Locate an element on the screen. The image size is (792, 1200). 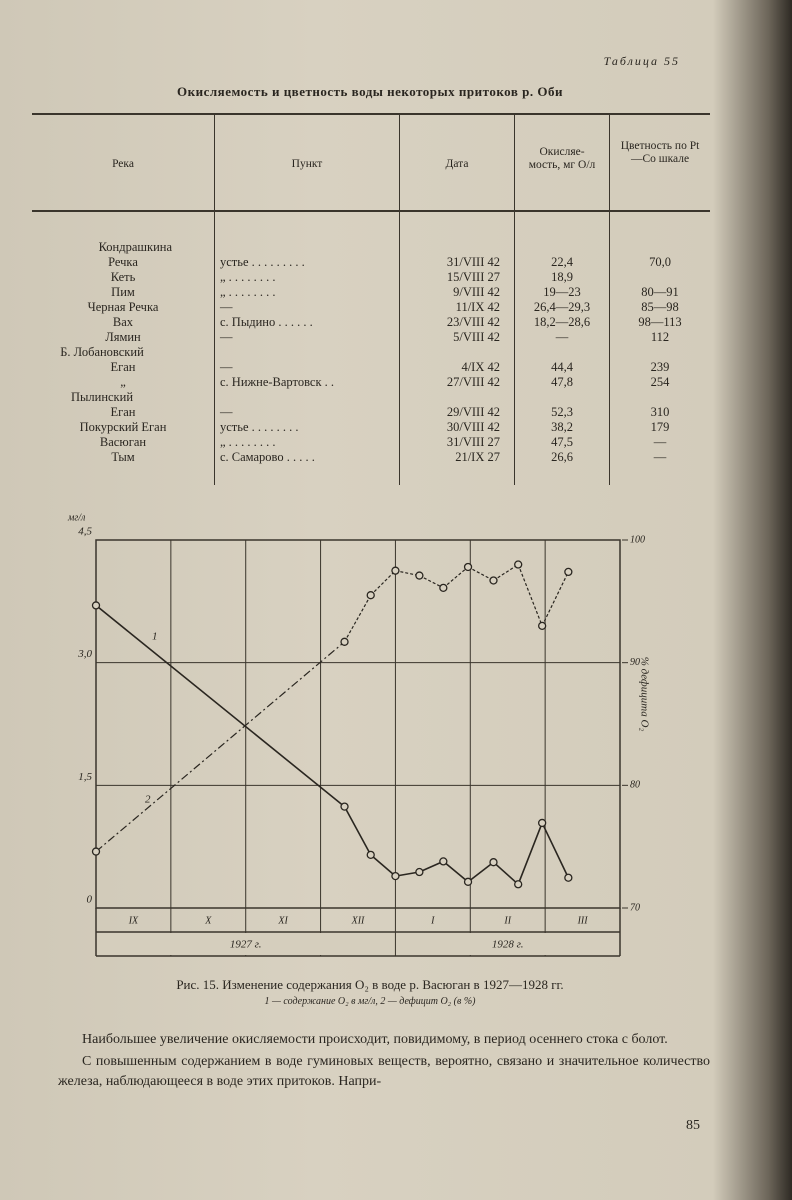
year-divider-mask is located at coordinates (358, 944).